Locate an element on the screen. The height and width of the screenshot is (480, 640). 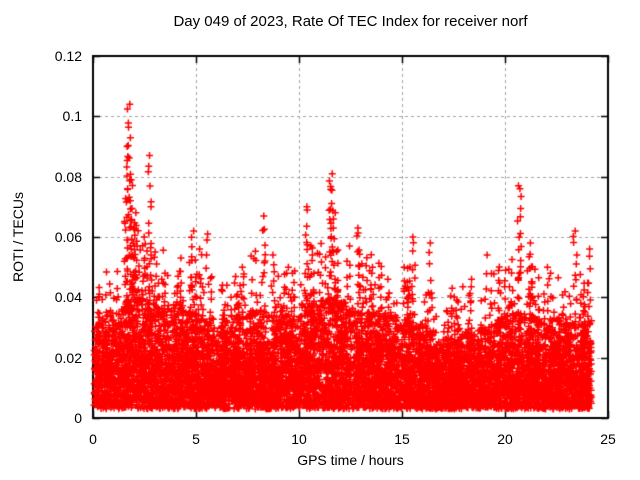
y-tick-label: 0.02 is located at coordinates (68, 358).